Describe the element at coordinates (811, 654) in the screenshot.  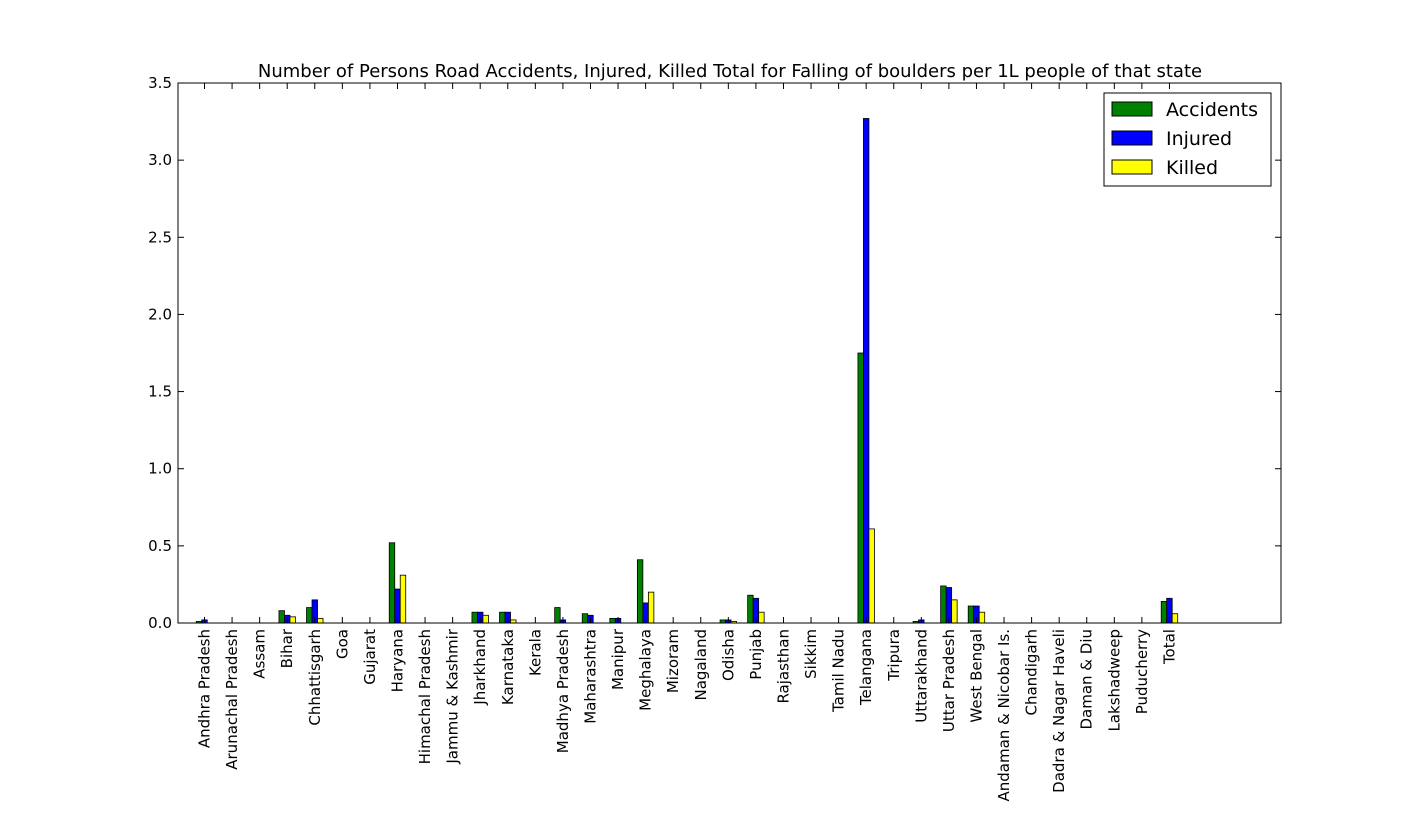
I see `x-tick-label: Sikkim` at that location.